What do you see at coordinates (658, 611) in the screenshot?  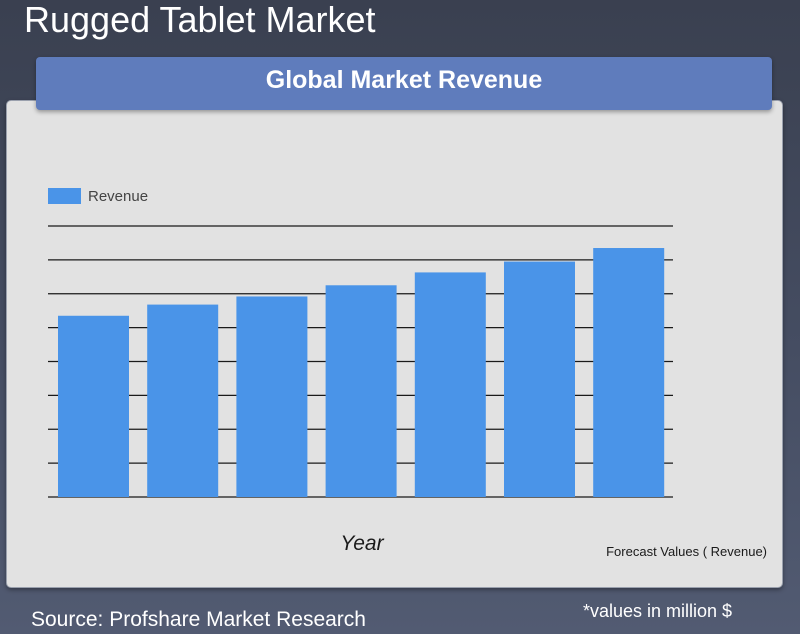 I see `units-note: *values in million $` at bounding box center [658, 611].